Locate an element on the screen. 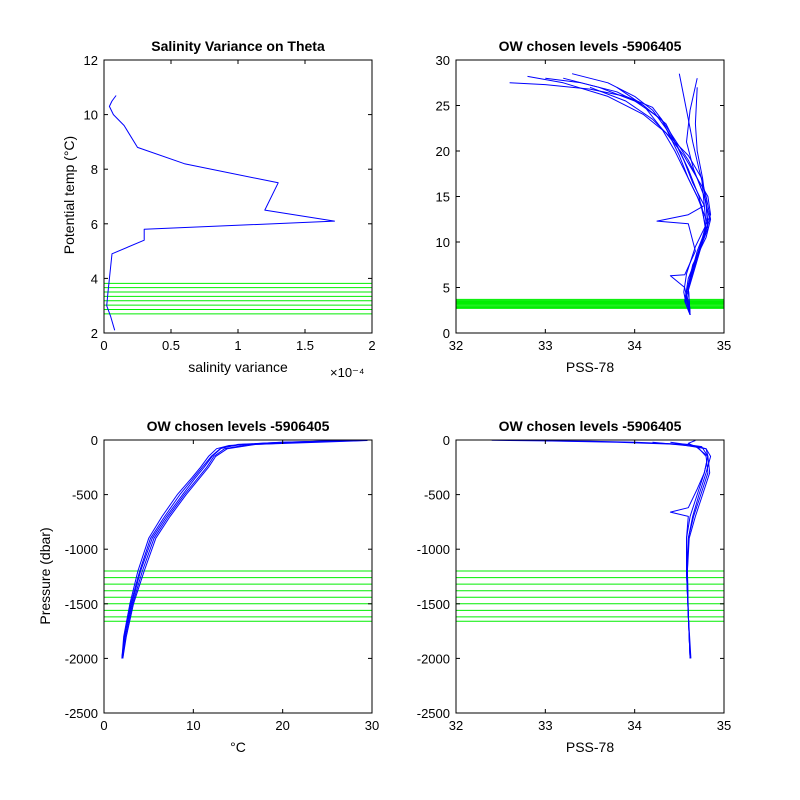 Image resolution: width=800 pixels, height=800 pixels. panel-1-x-label: salinity variance is located at coordinates (238, 367).